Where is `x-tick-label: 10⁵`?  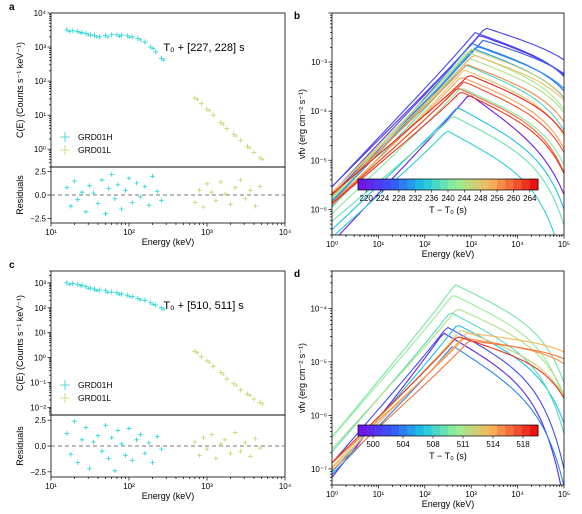 x-tick-label: 10⁵ is located at coordinates (564, 494).